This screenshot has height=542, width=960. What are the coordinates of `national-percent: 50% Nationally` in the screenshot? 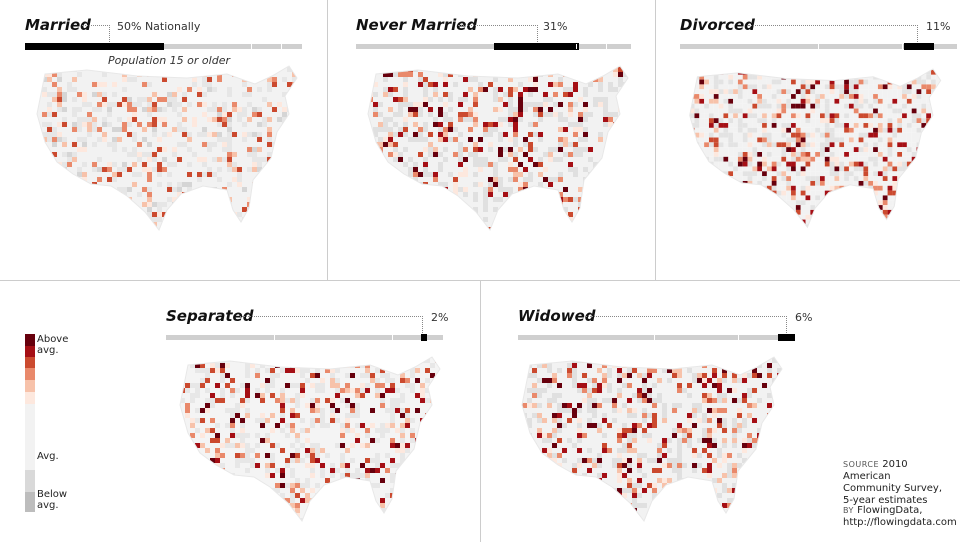 It's located at (159, 26).